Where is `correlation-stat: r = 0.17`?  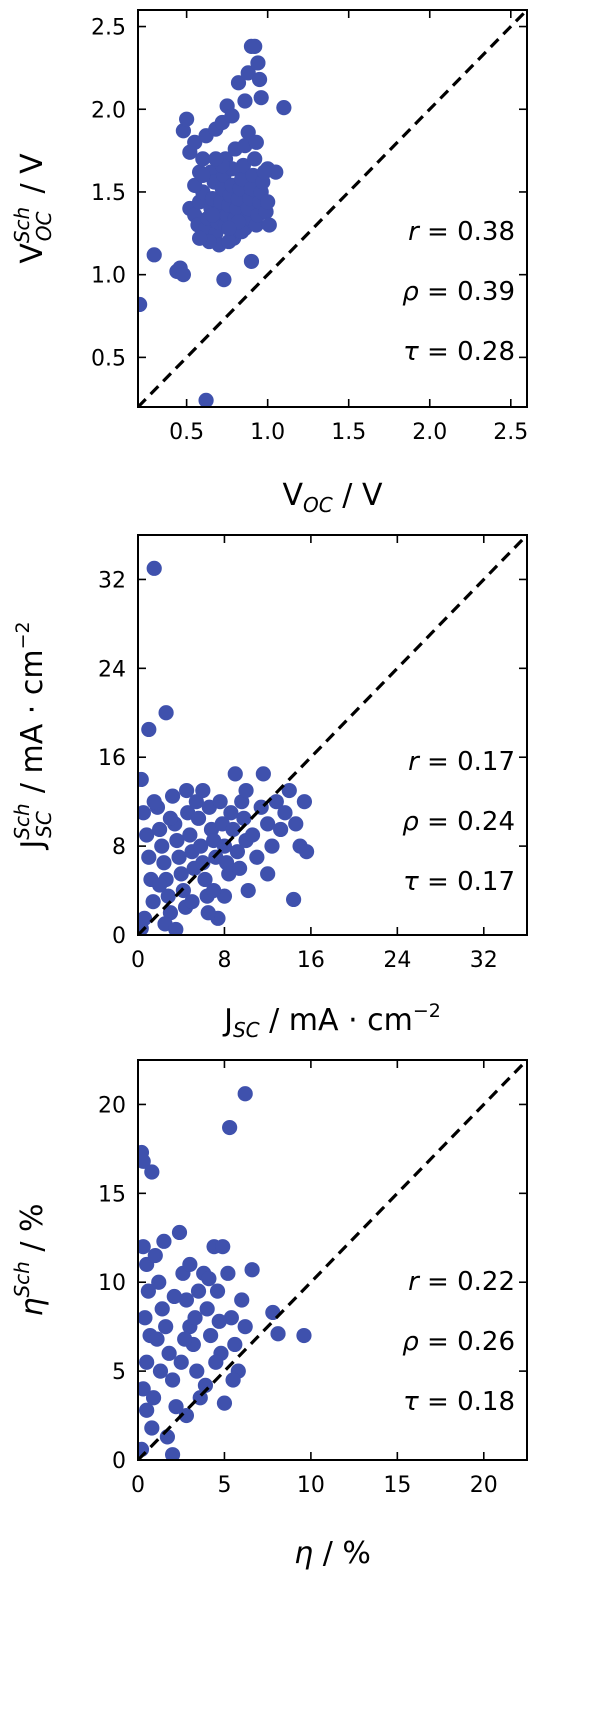 correlation-stat: r = 0.17 is located at coordinates (461, 762).